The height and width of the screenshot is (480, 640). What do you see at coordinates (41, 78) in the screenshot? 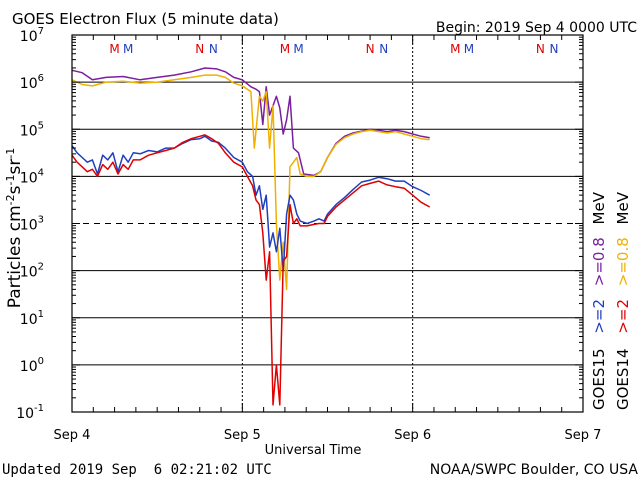
I see `y-tick-exponent: 6` at bounding box center [41, 78].